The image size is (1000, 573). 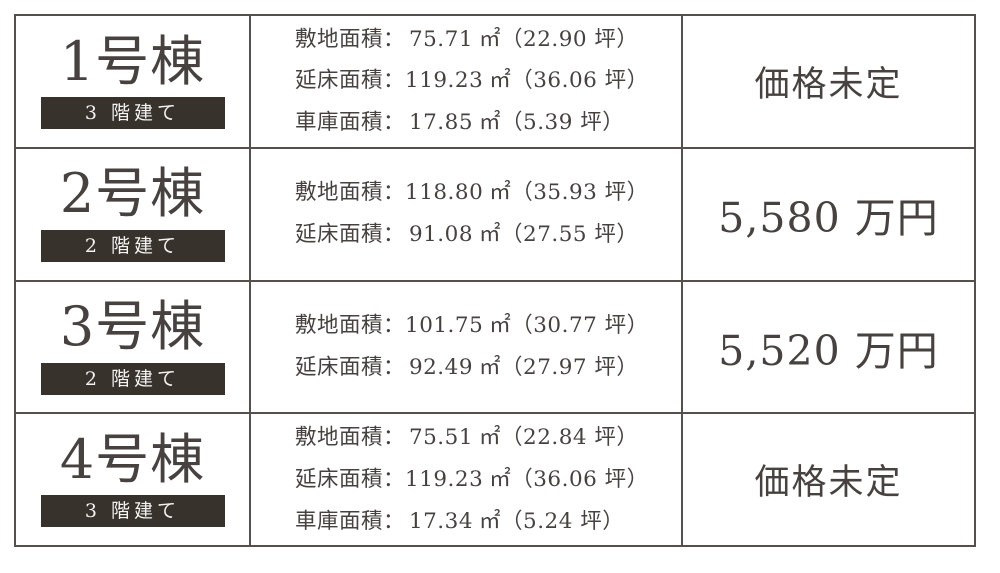 What do you see at coordinates (552, 521) in the screenshot?
I see `area-unit: ㎡（5.24 坪）` at bounding box center [552, 521].